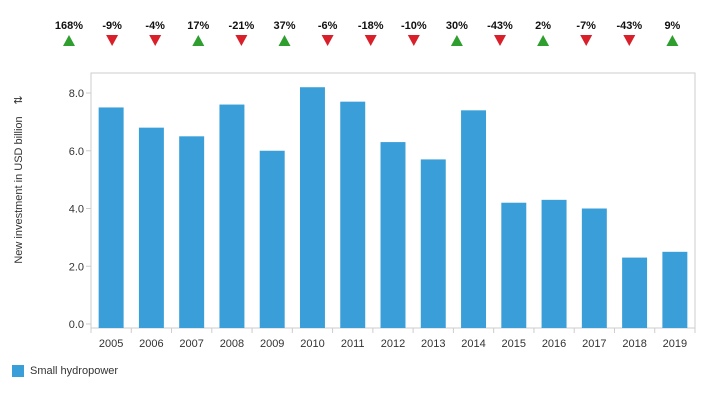 Image resolution: width=715 pixels, height=402 pixels. I want to click on x-tick-label: 2017, so click(594, 344).